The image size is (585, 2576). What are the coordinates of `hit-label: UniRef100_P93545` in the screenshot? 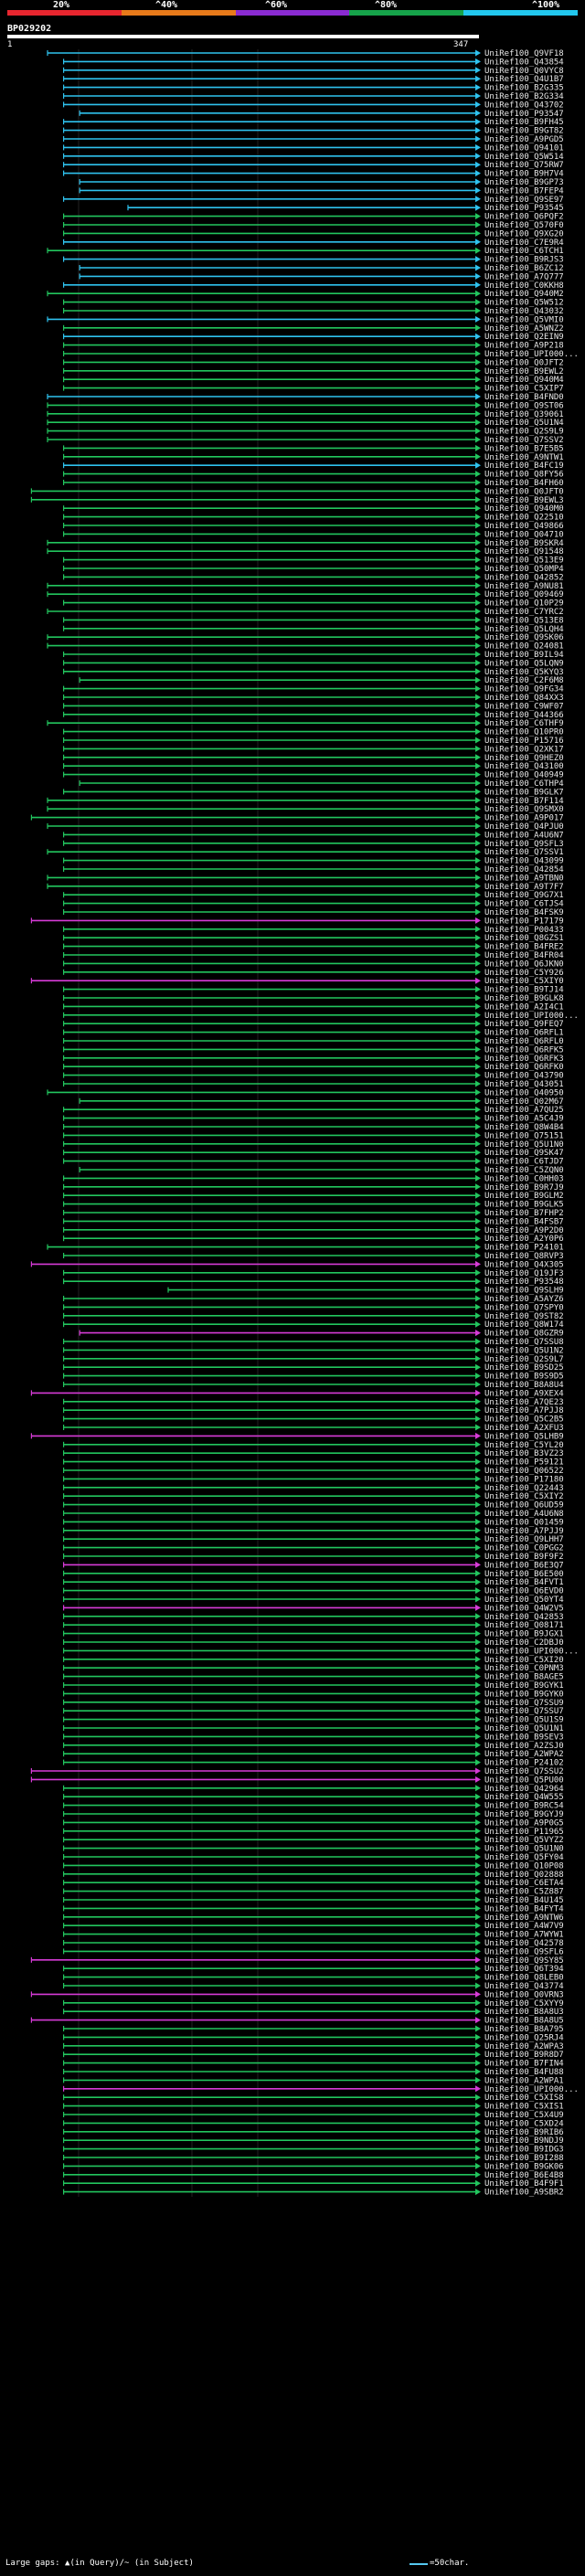 It's located at (524, 208).